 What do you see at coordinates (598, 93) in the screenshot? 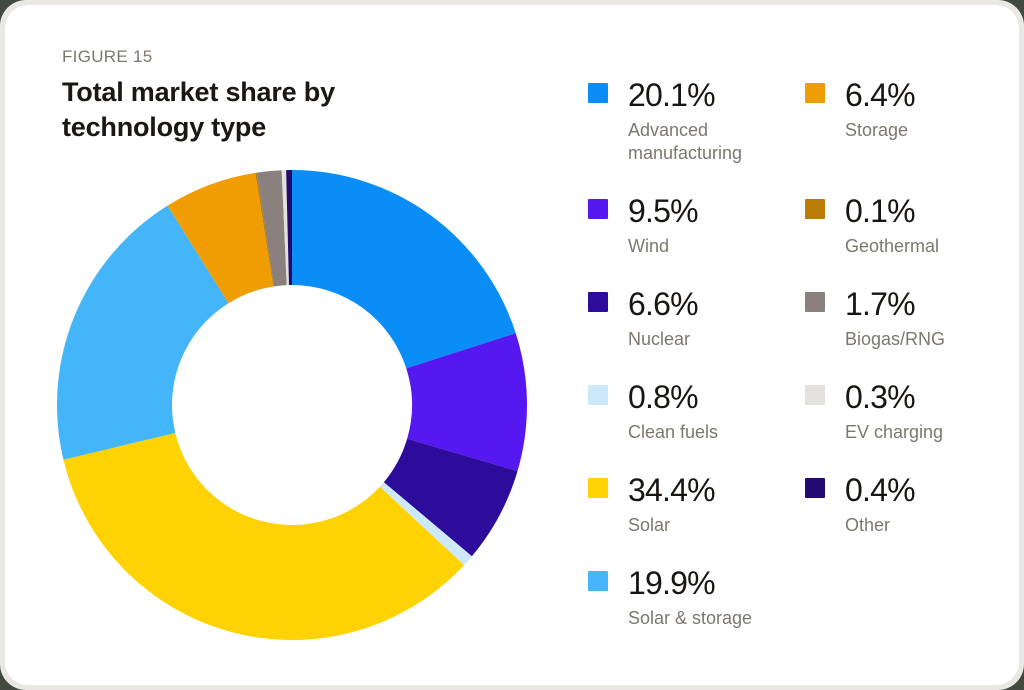
I see `legend-swatch-advanced-manufacturing` at bounding box center [598, 93].